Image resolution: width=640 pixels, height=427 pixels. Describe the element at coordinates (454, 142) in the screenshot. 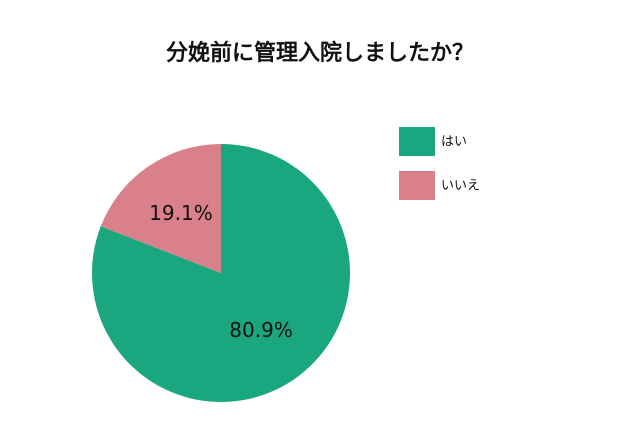

I see `legend-label: はい` at that location.